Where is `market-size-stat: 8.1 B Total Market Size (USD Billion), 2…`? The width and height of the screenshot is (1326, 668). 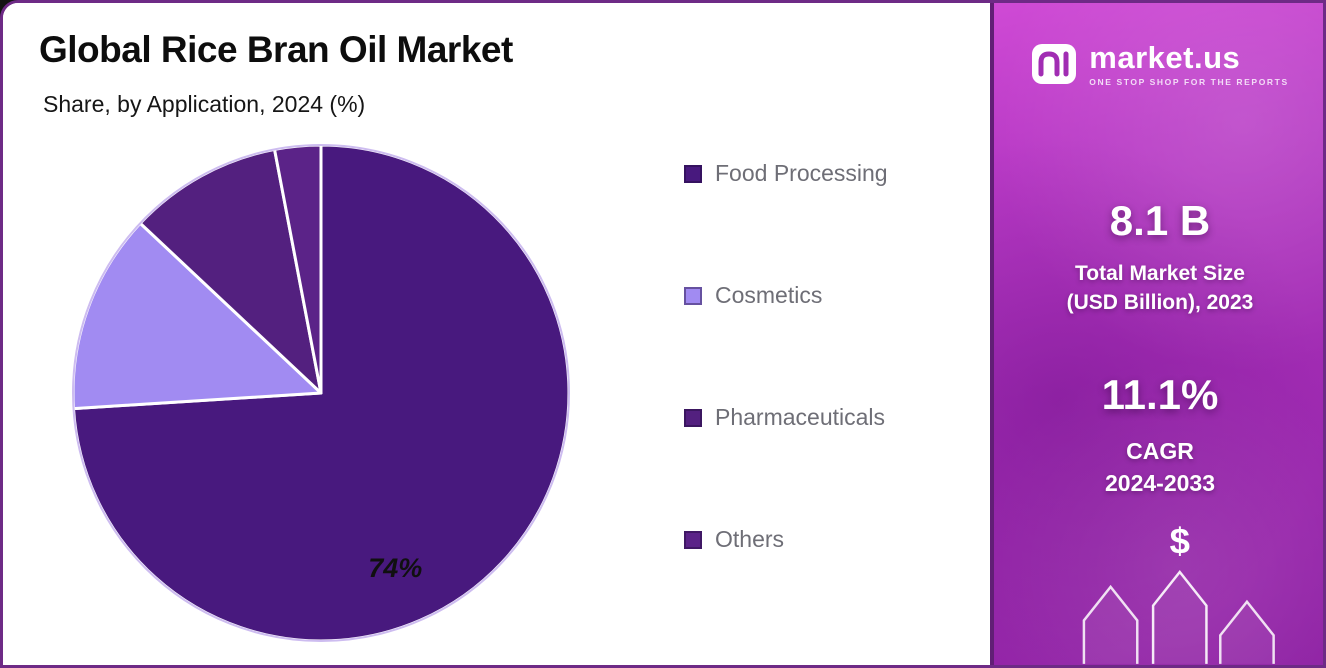
market-size-stat: 8.1 B Total Market Size (USD Billion), 2… is located at coordinates (1158, 257).